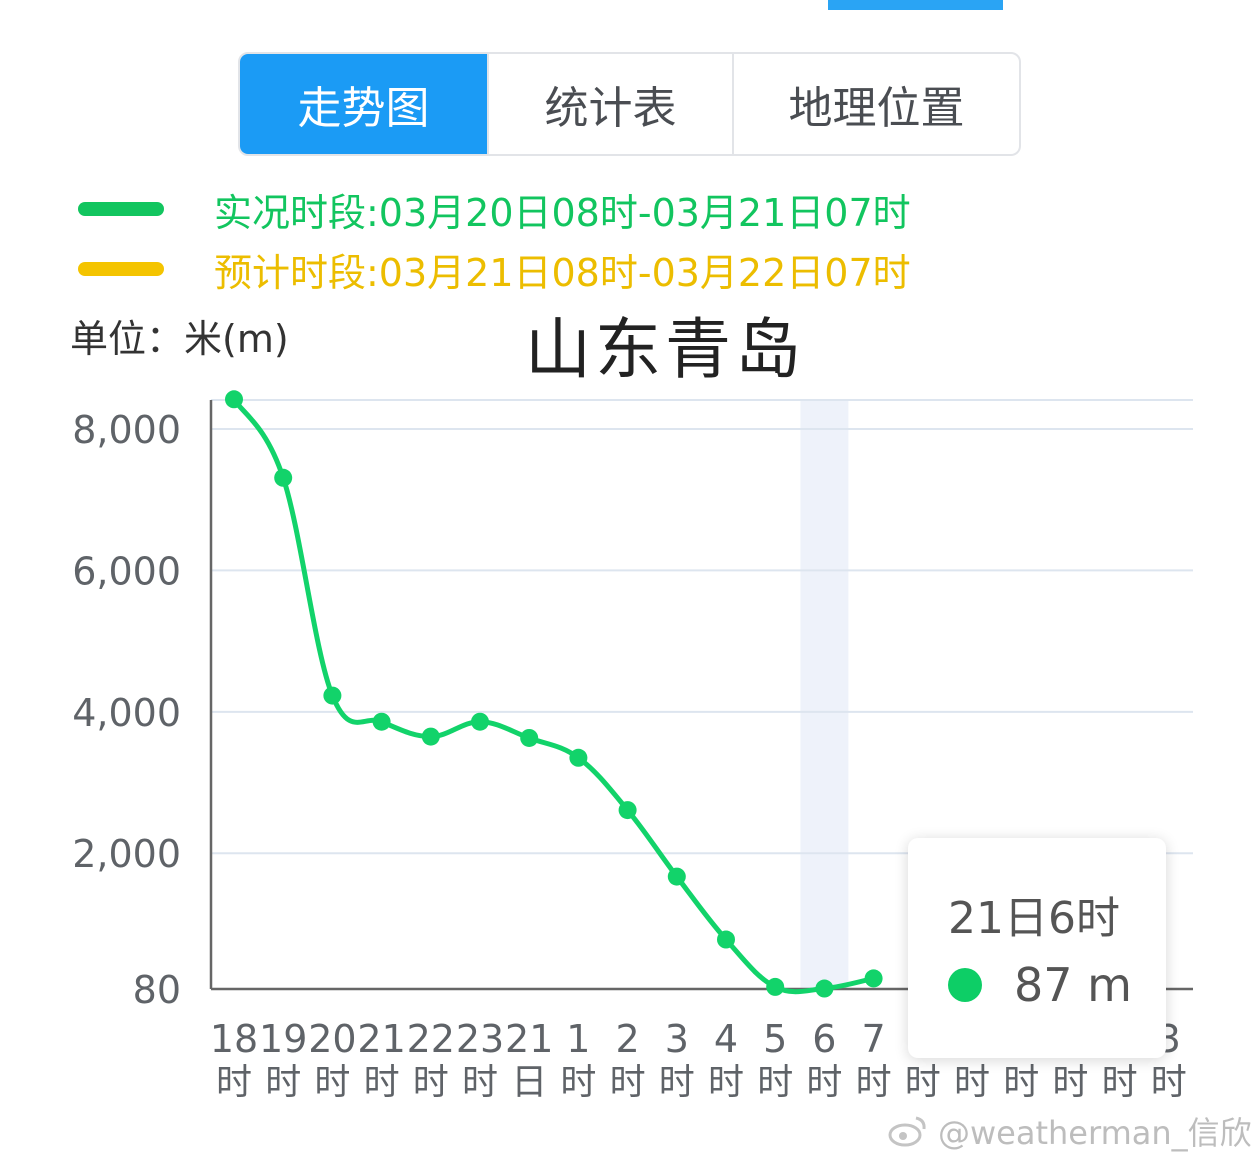 The height and width of the screenshot is (1161, 1260). Describe the element at coordinates (677, 1039) in the screenshot. I see `x-tick-label: 3` at that location.